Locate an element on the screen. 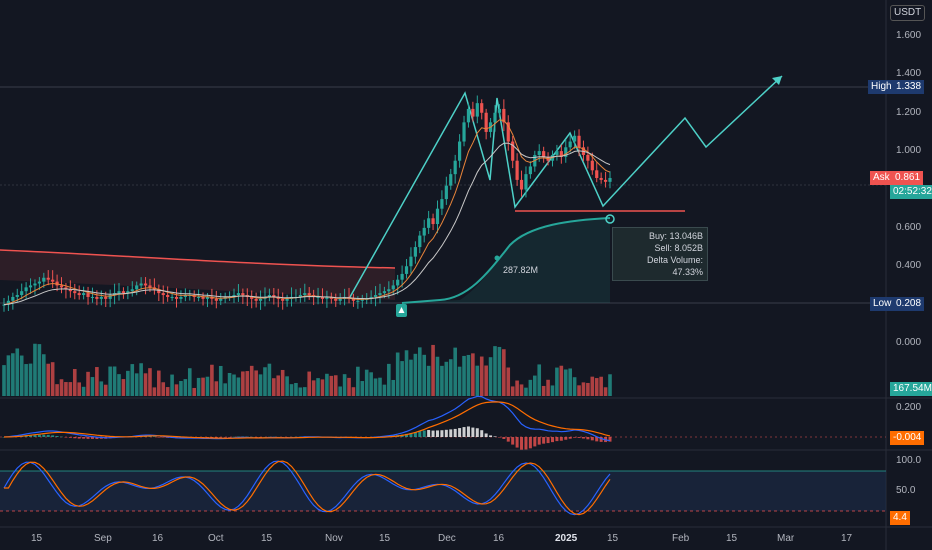 This screenshot has width=932, height=550. price-tick-label: 1.600 is located at coordinates (909, 35).